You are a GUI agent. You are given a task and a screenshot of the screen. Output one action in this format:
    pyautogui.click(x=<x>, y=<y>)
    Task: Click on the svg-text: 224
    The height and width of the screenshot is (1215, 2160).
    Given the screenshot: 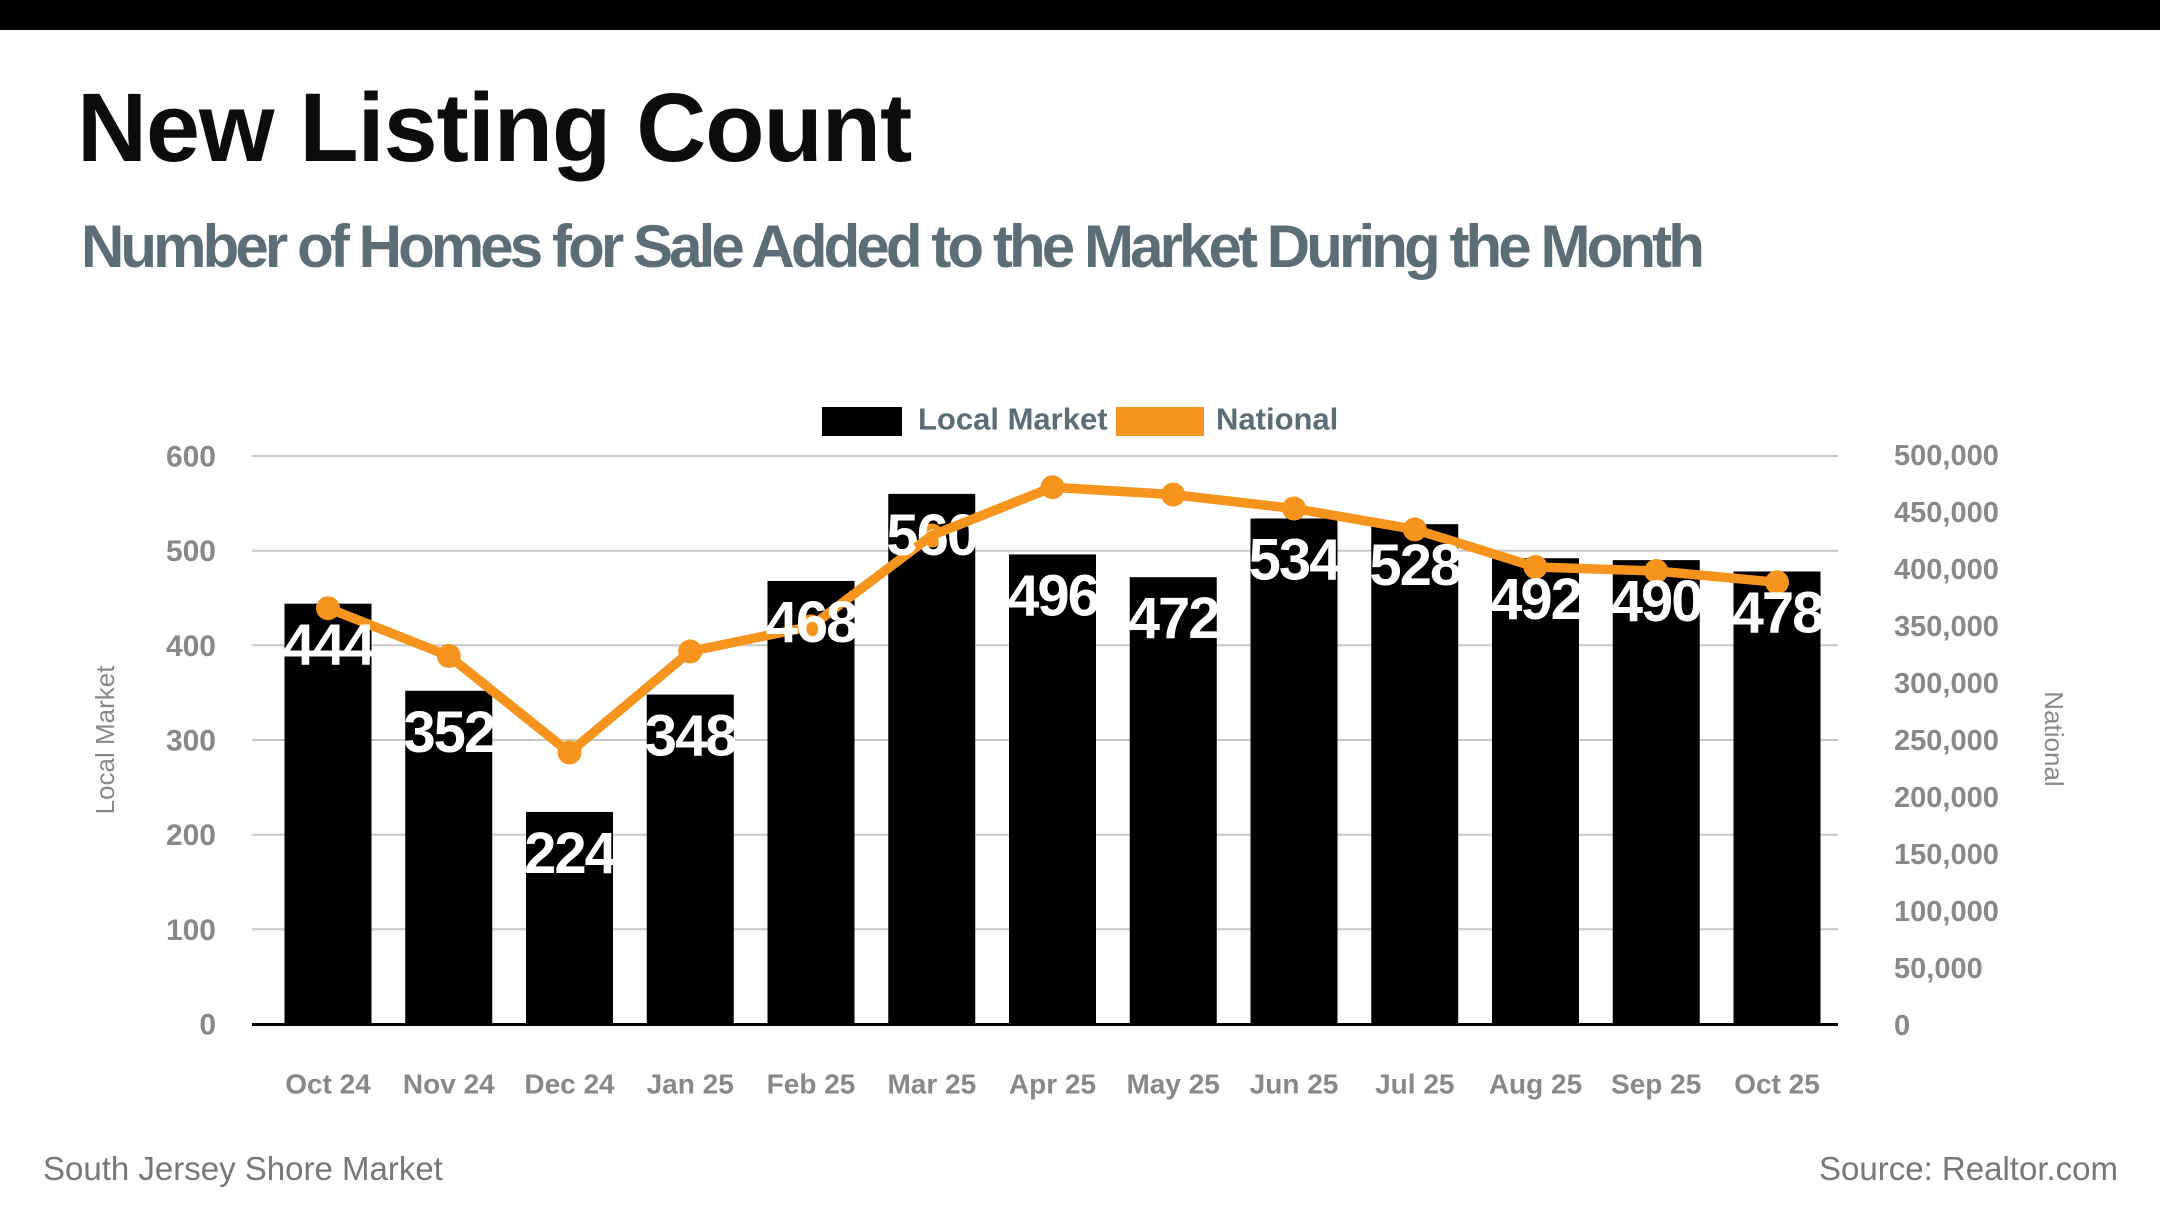 What is the action you would take?
    pyautogui.click(x=570, y=853)
    